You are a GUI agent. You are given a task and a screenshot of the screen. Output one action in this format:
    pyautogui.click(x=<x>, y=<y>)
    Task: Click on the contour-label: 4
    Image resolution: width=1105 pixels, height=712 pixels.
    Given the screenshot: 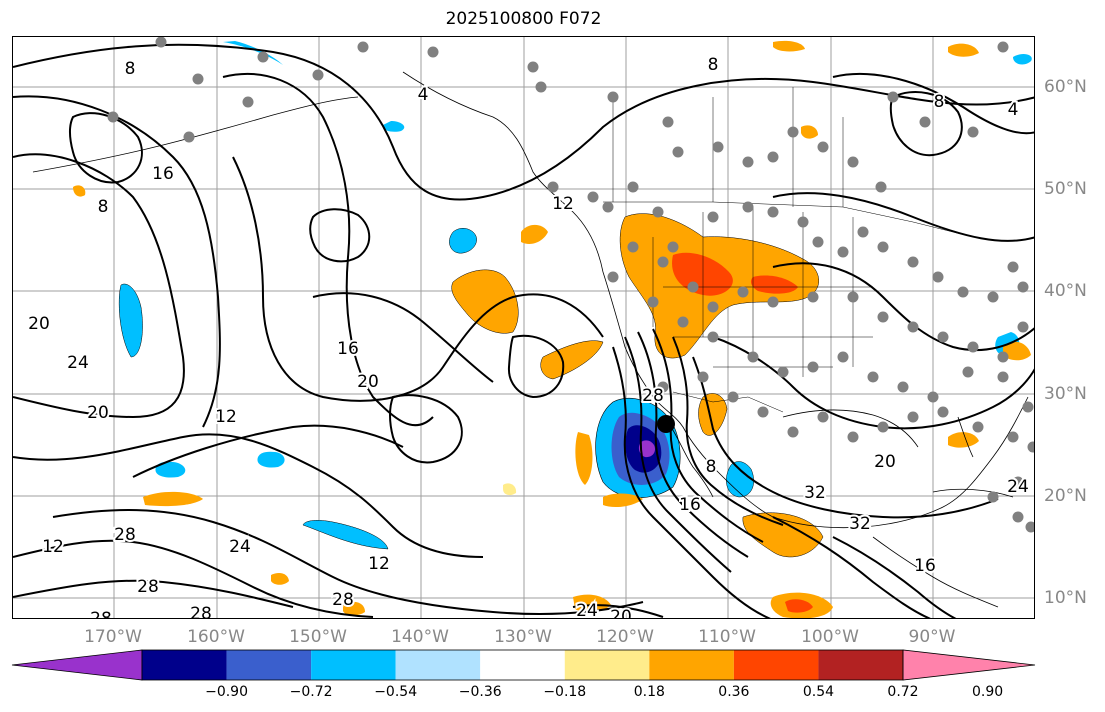 What is the action you would take?
    pyautogui.click(x=1013, y=110)
    